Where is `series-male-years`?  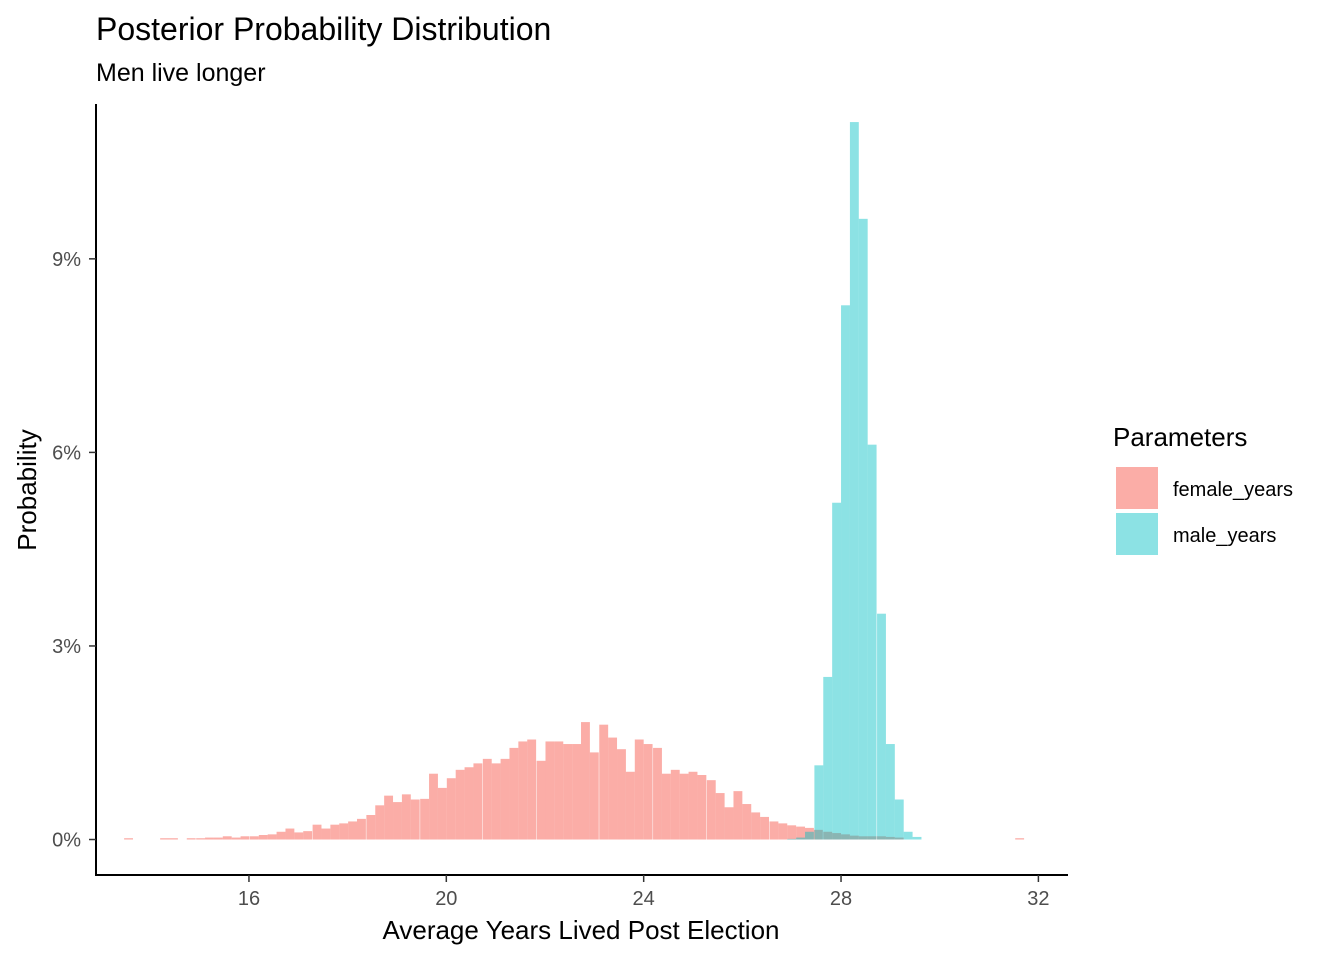 series-male-years is located at coordinates (854, 481).